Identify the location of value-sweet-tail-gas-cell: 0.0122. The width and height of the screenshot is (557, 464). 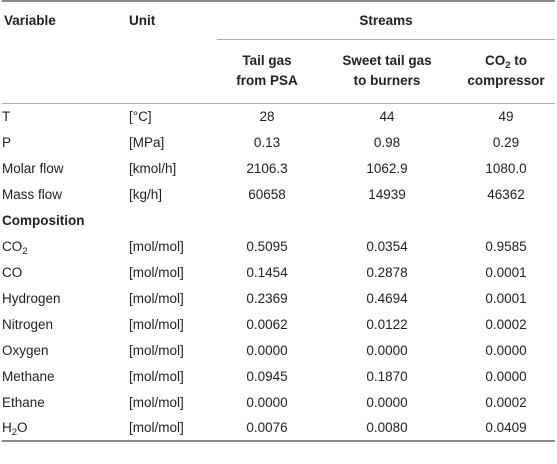
(387, 324).